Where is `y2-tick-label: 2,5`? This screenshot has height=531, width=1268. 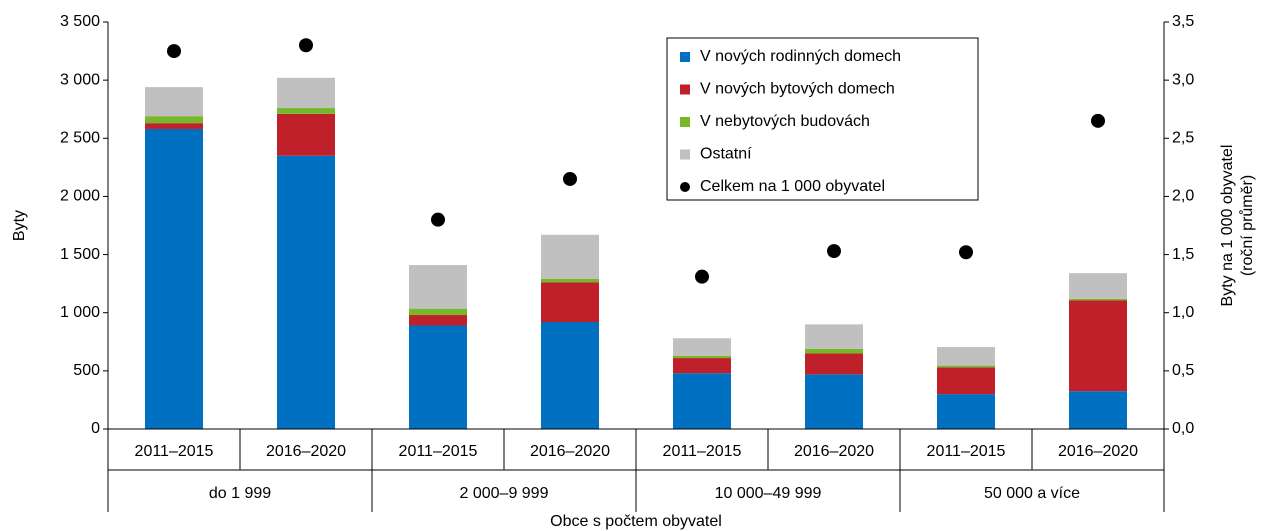
y2-tick-label: 2,5 is located at coordinates (1183, 138).